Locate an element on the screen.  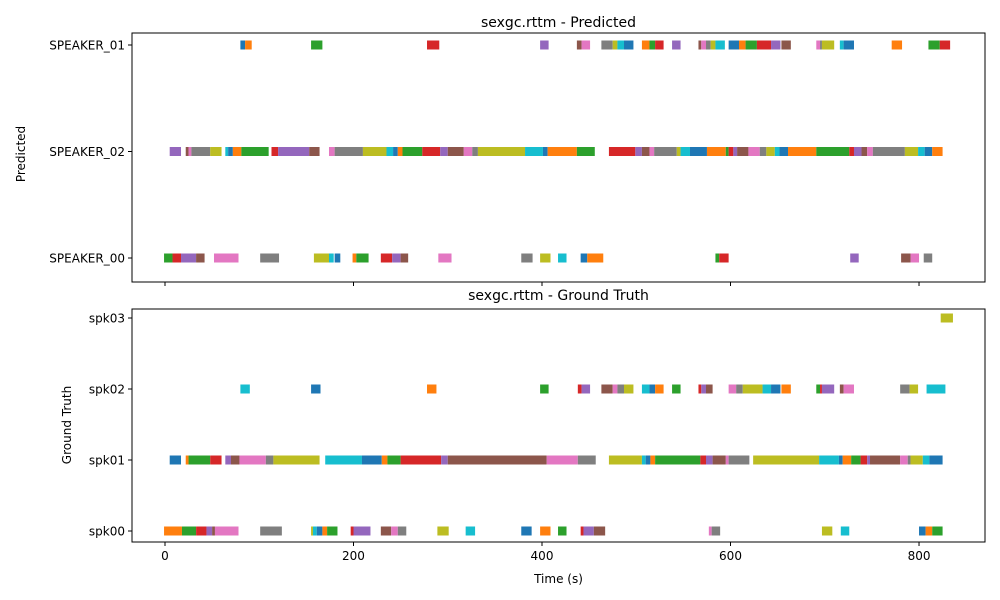
y-axis-label-ground-truth: Ground Truth is located at coordinates (67, 425).